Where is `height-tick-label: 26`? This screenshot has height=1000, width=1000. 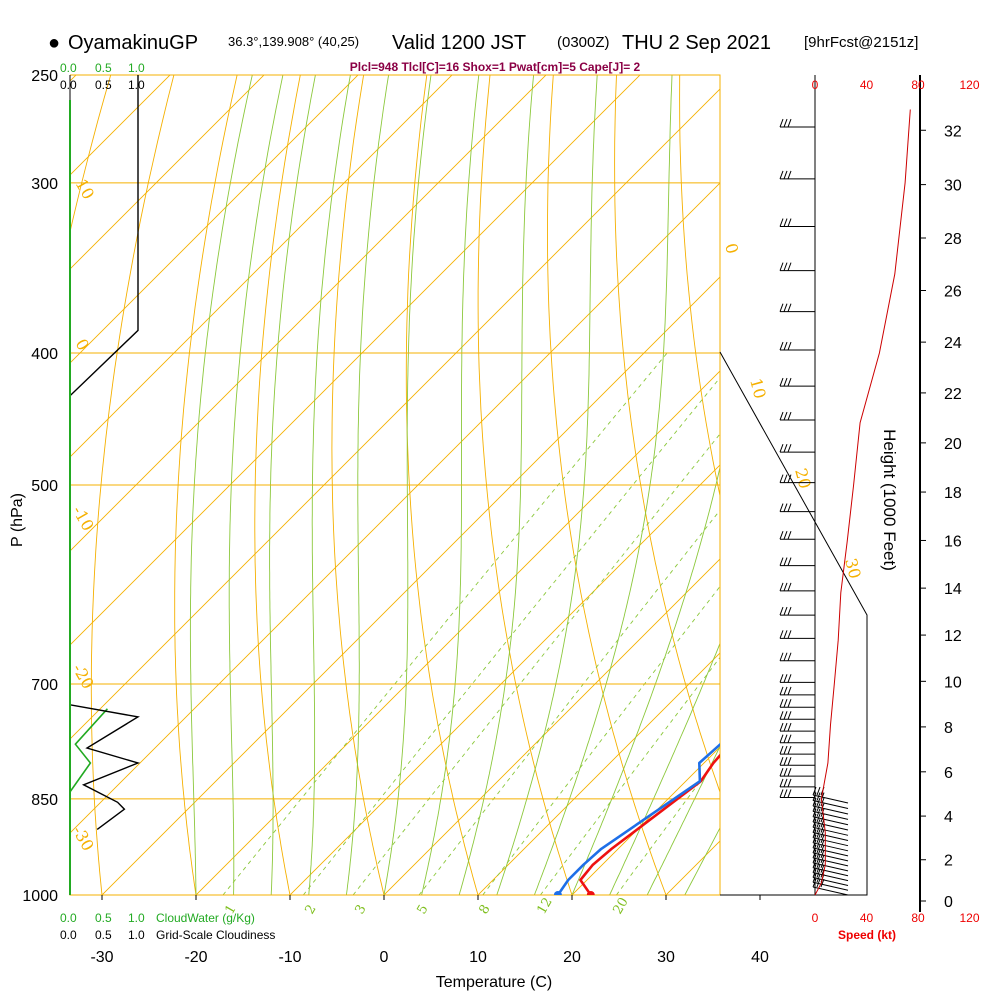 height-tick-label: 26 is located at coordinates (953, 292).